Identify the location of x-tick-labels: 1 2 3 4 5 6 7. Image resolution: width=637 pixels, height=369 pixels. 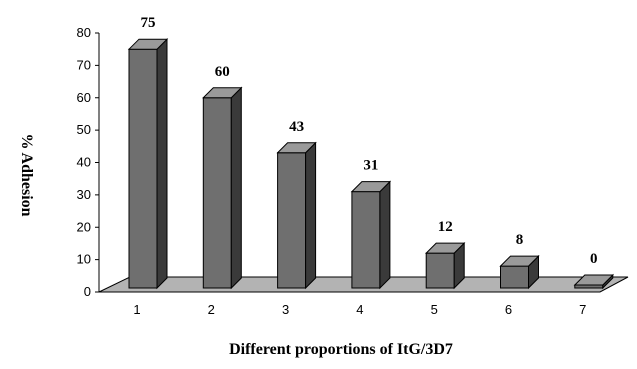
(359, 309).